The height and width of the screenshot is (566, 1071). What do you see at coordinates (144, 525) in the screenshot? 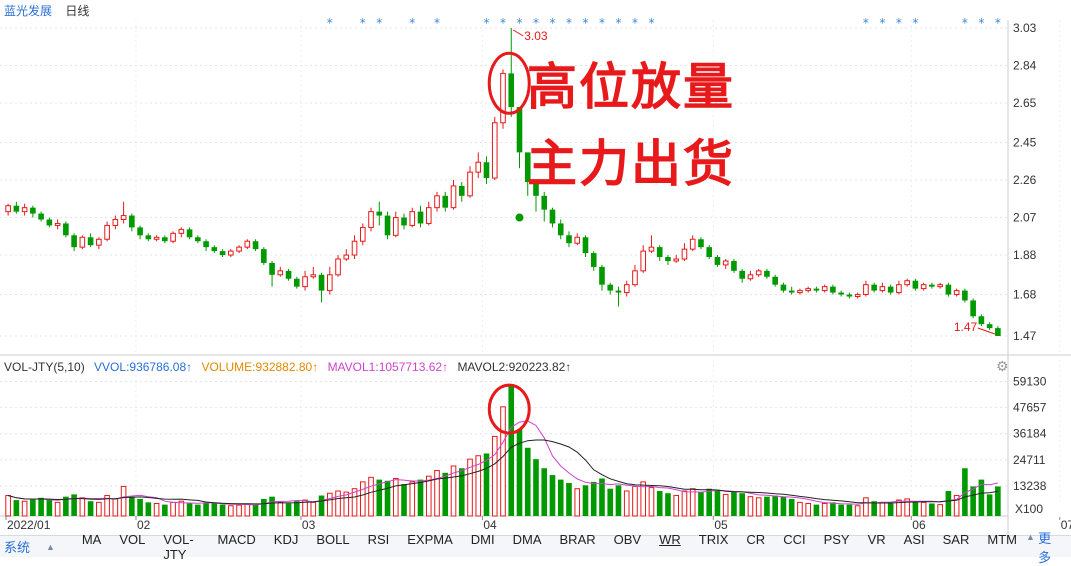
I see `date-tick-label: 02` at bounding box center [144, 525].